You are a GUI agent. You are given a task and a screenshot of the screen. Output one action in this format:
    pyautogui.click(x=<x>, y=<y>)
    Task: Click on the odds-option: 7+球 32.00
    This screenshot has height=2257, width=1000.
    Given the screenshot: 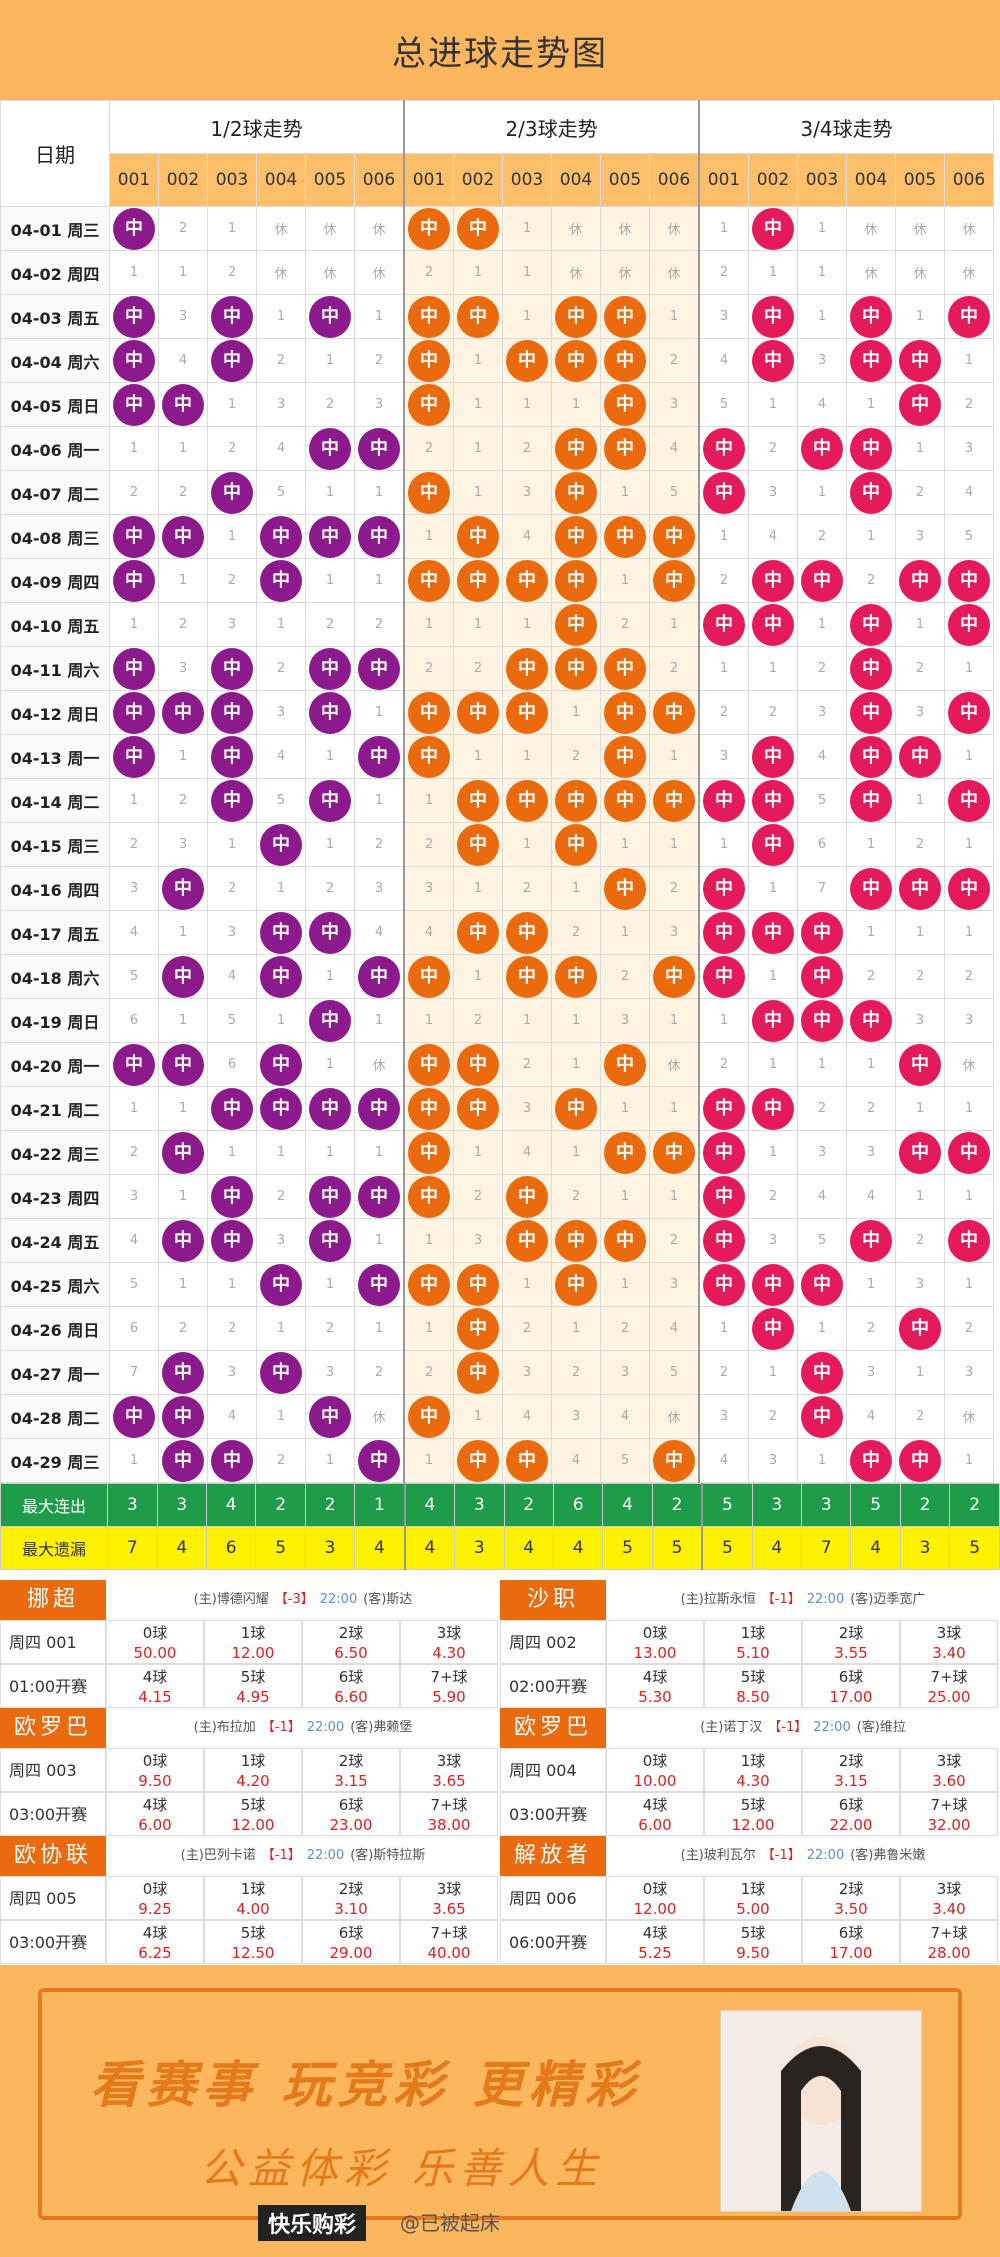 What is the action you would take?
    pyautogui.click(x=949, y=1814)
    